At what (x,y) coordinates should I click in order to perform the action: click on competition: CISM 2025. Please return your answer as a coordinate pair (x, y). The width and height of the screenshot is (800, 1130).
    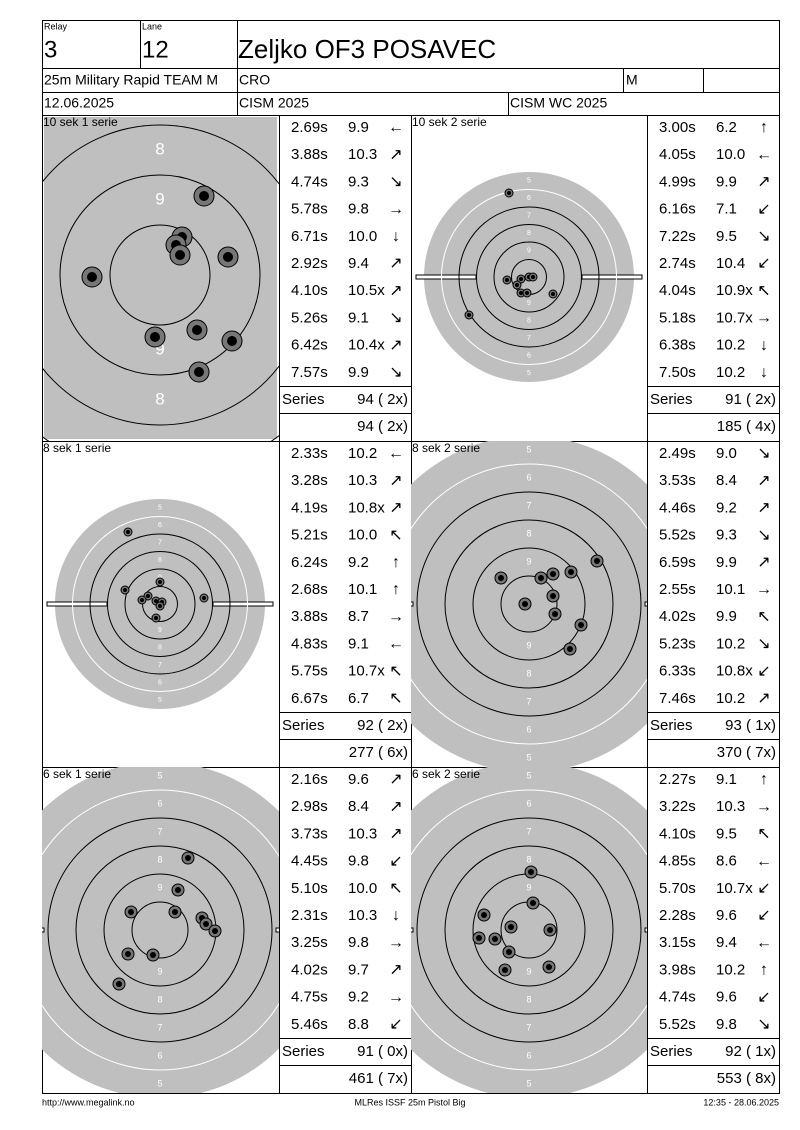
    Looking at the image, I should click on (274, 103).